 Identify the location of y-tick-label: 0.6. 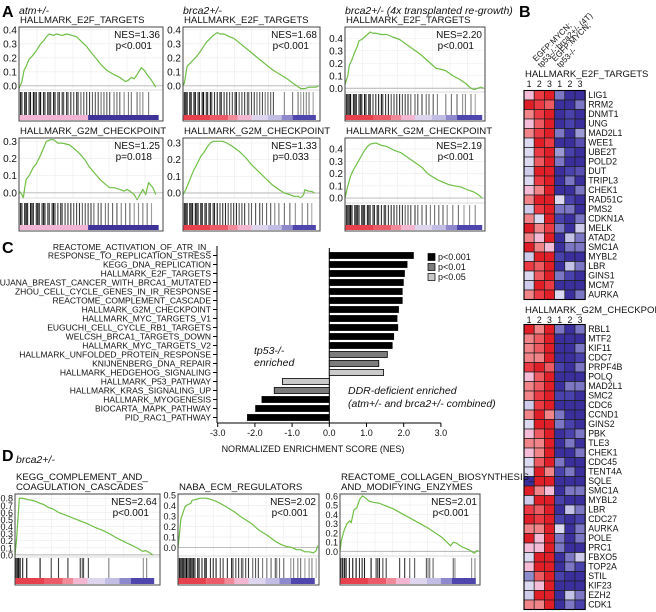
(6, 513).